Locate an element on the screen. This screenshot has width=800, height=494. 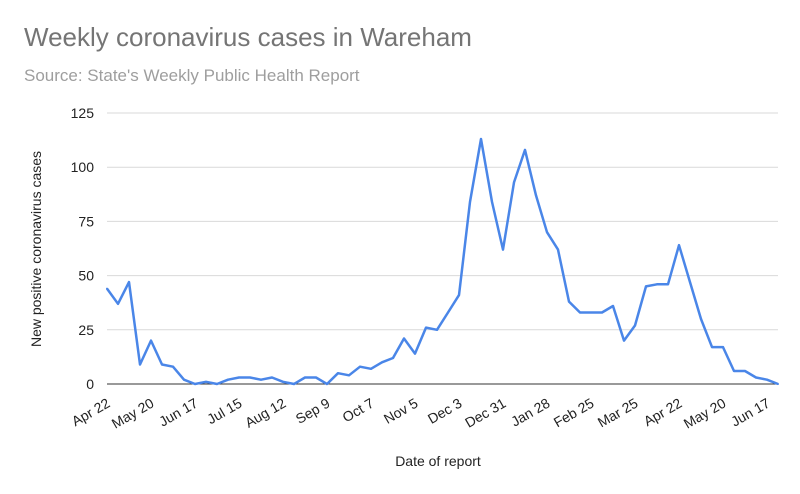
x-tick-label: Mar 25 is located at coordinates (618, 413).